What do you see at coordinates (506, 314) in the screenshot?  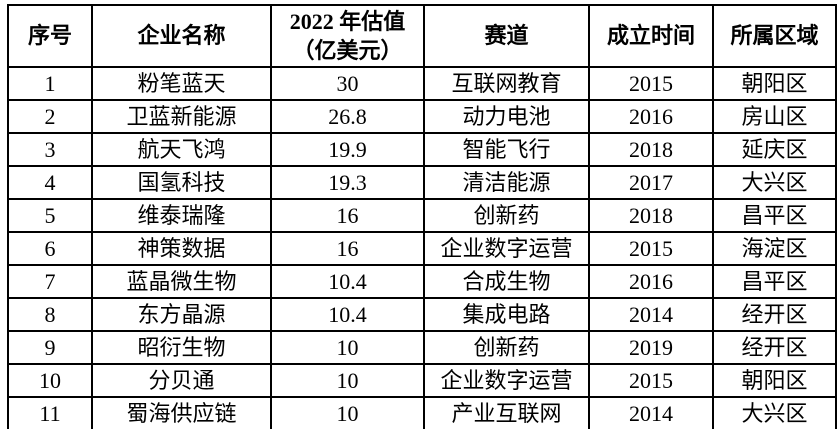 I see `cell-track: 集成电路` at bounding box center [506, 314].